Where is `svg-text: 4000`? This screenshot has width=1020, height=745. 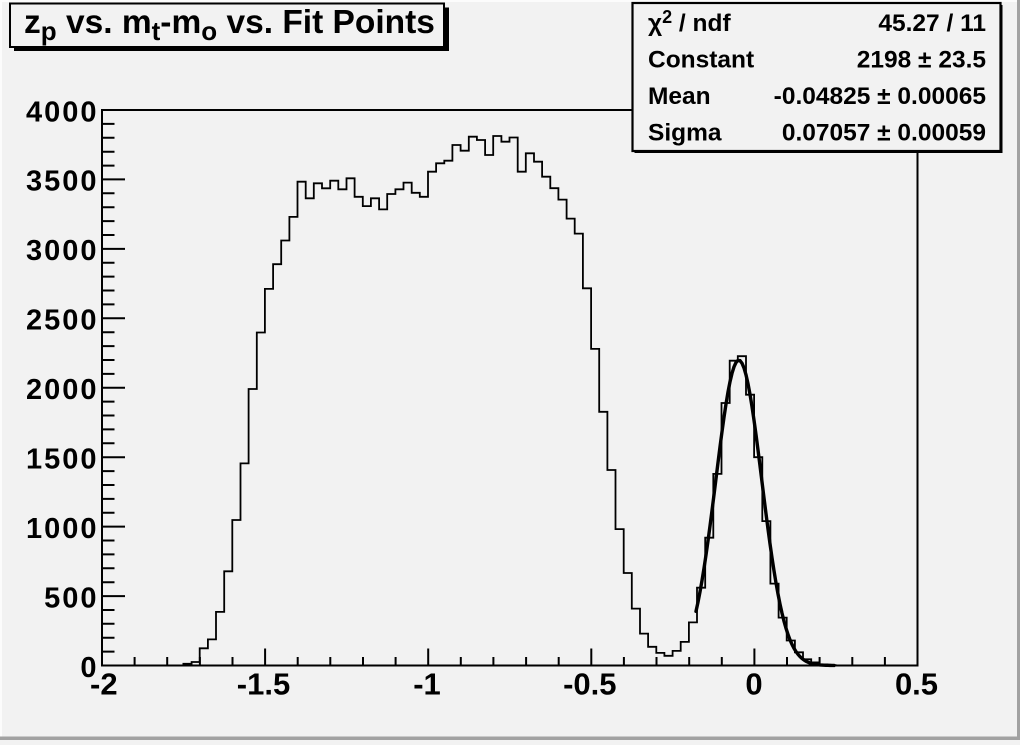
svg-text: 4000 is located at coordinates (62, 112).